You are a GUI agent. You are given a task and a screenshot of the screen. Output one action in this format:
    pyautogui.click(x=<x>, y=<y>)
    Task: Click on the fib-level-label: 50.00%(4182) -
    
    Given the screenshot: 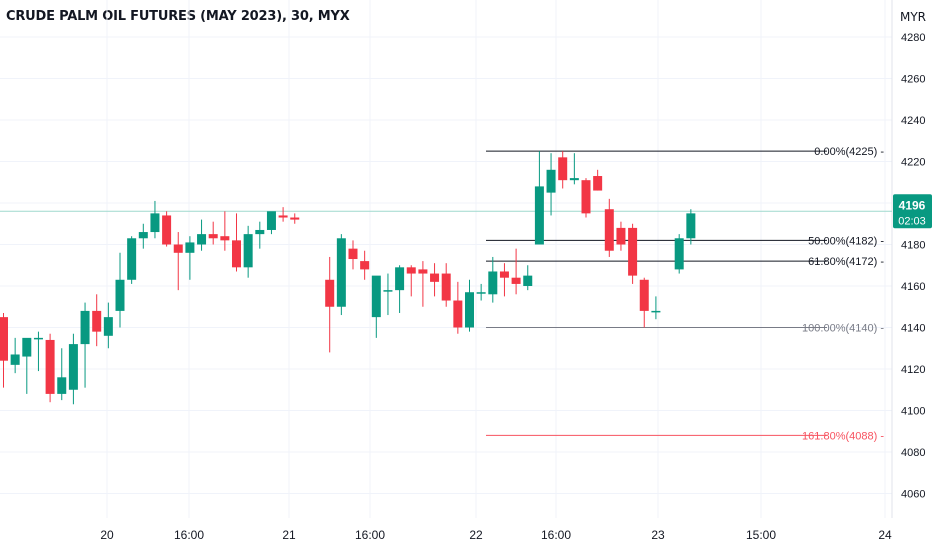 What is the action you would take?
    pyautogui.click(x=846, y=241)
    